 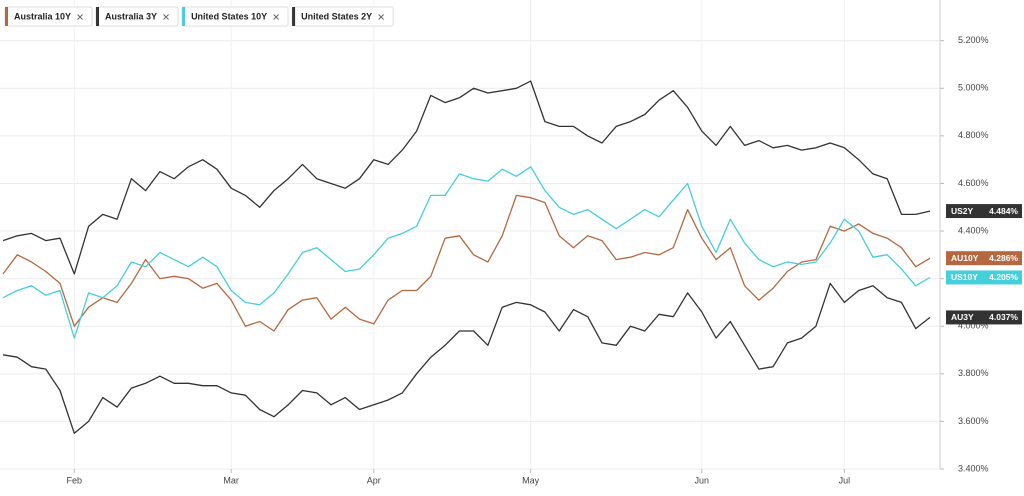 I want to click on value-tag-name: AU10Y, so click(x=965, y=258).